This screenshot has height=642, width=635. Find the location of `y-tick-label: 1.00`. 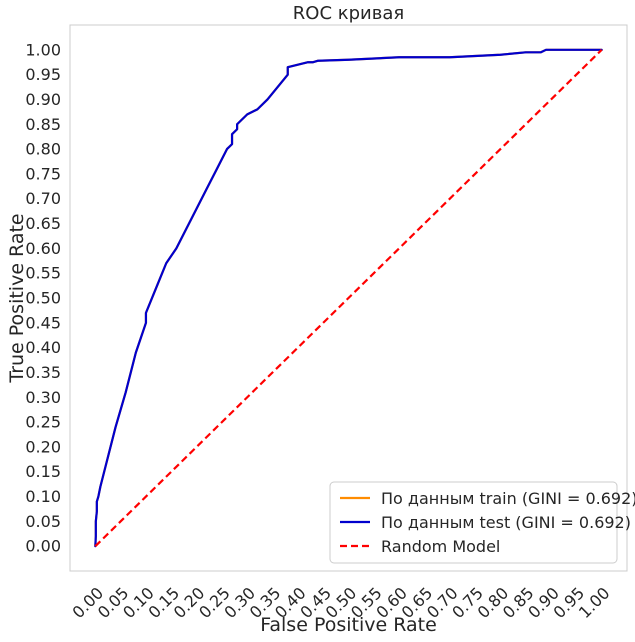

y-tick-label: 1.00 is located at coordinates (43, 49).